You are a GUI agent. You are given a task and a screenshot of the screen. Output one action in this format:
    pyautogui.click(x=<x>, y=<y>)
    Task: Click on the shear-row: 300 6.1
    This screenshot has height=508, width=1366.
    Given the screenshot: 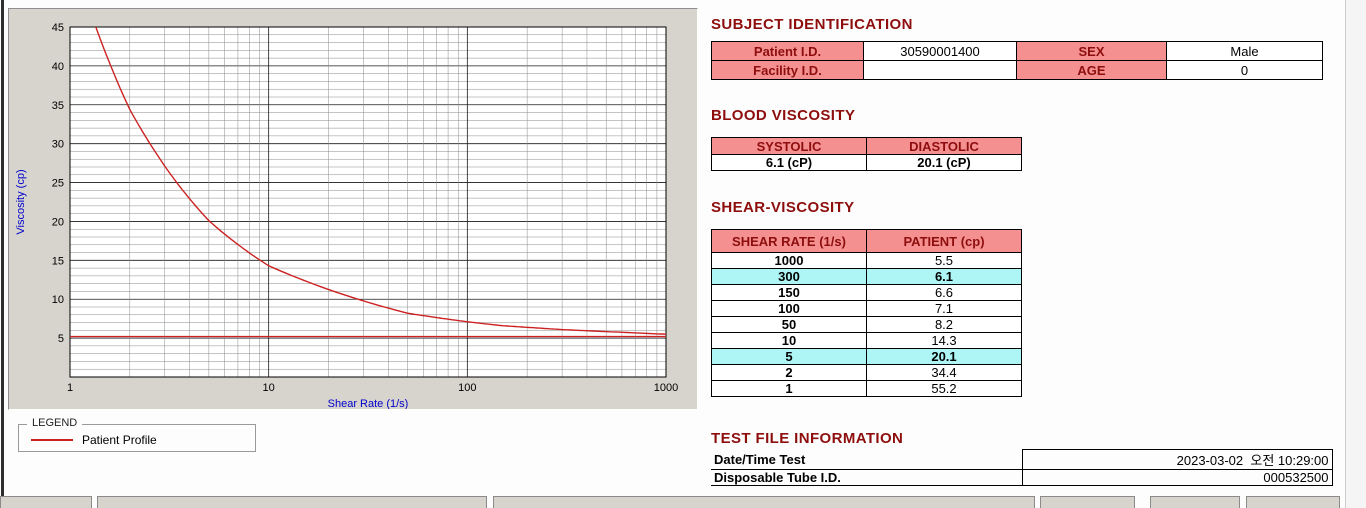 What is the action you would take?
    pyautogui.click(x=866, y=276)
    